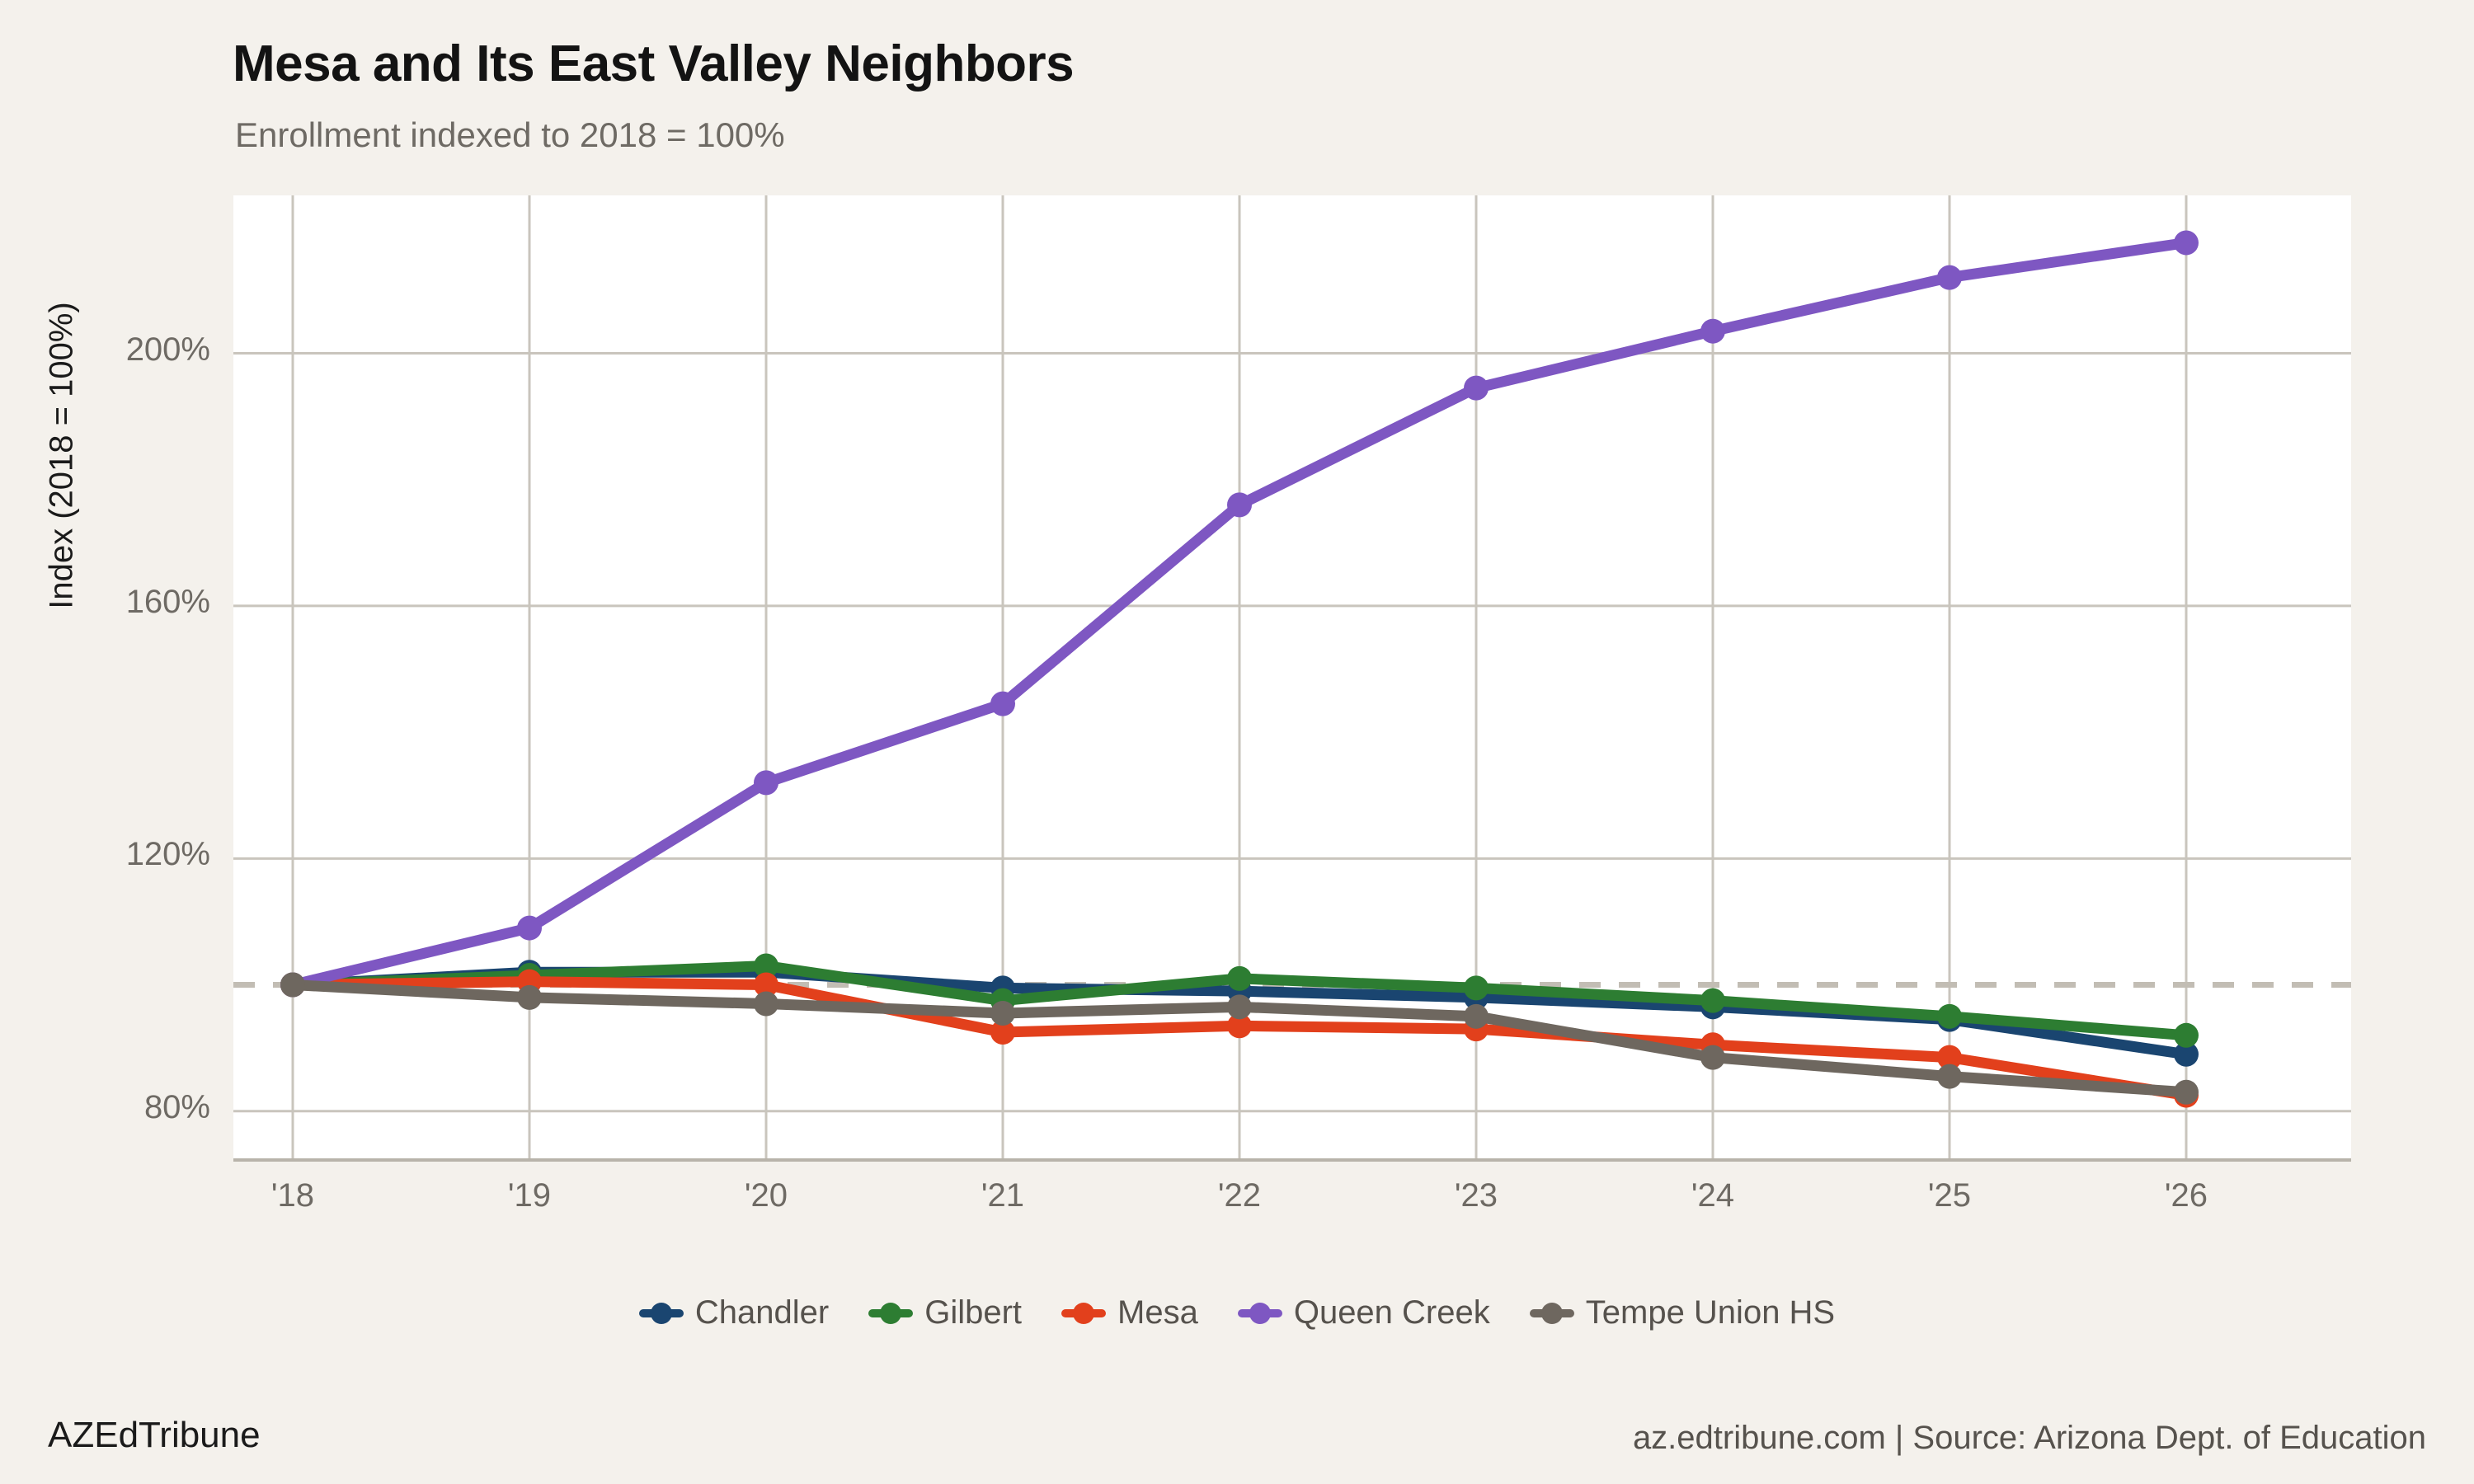 This screenshot has width=2474, height=1484. What do you see at coordinates (1391, 1312) in the screenshot?
I see `legend-item-label: Queen Creek` at bounding box center [1391, 1312].